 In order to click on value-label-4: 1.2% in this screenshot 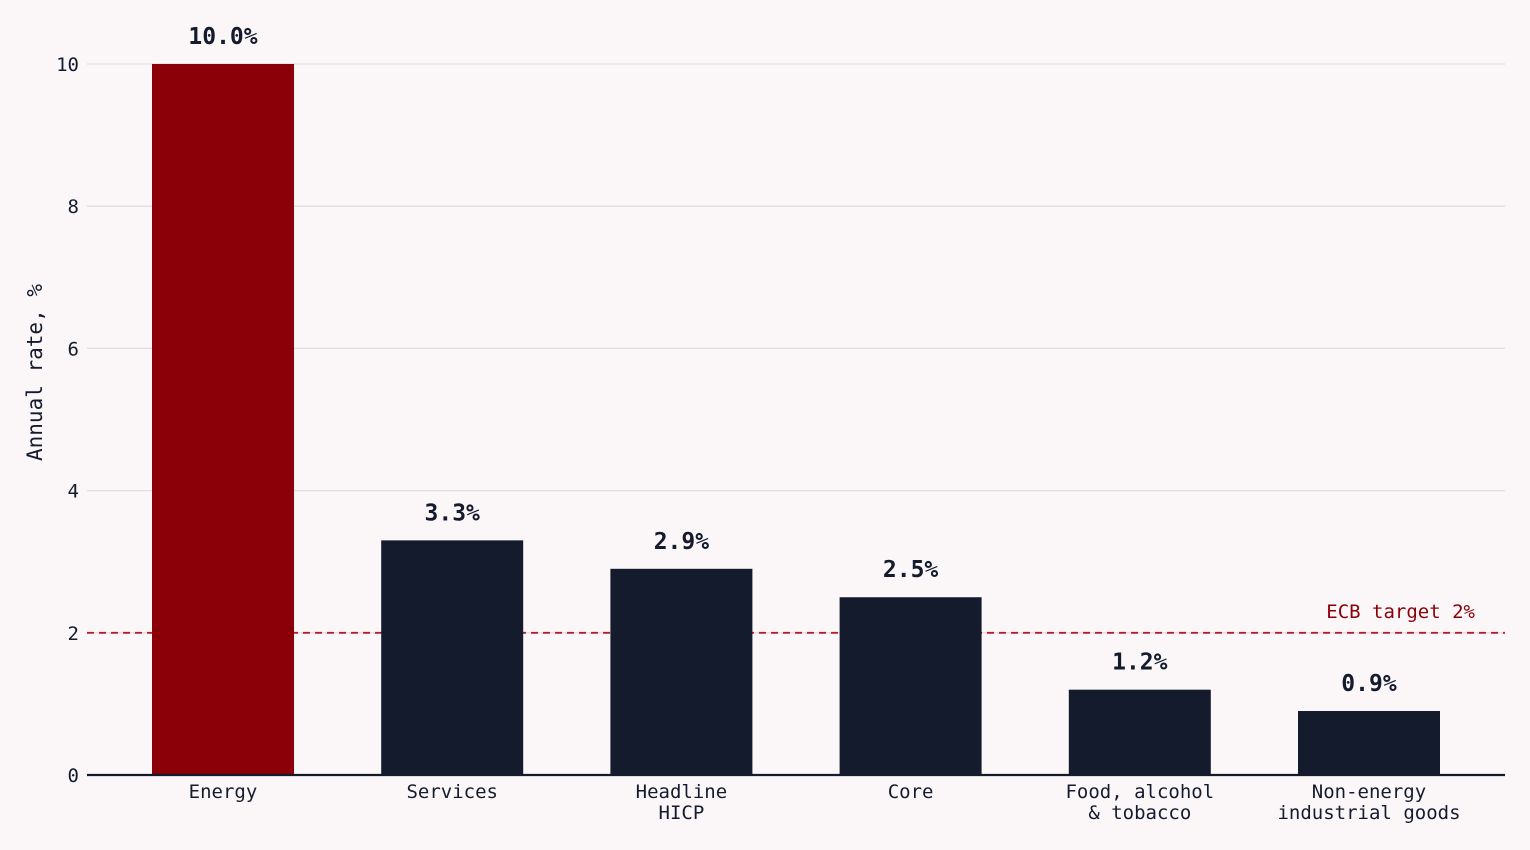, I will do `click(1140, 663)`.